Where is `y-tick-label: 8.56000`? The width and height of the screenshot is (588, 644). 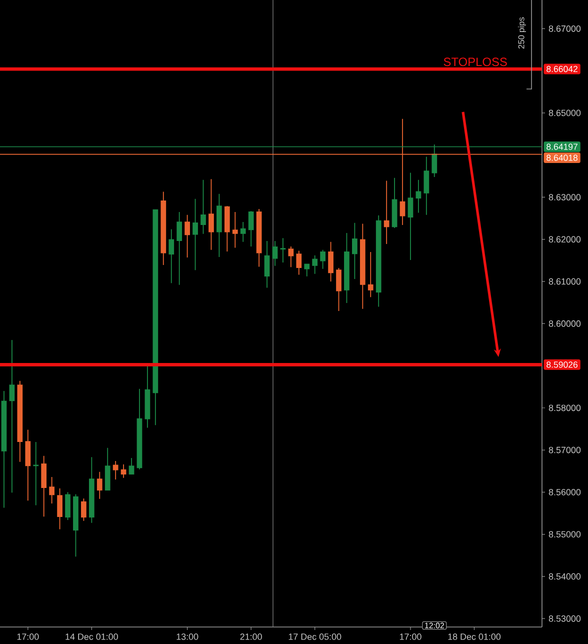 y-tick-label: 8.56000 is located at coordinates (564, 492).